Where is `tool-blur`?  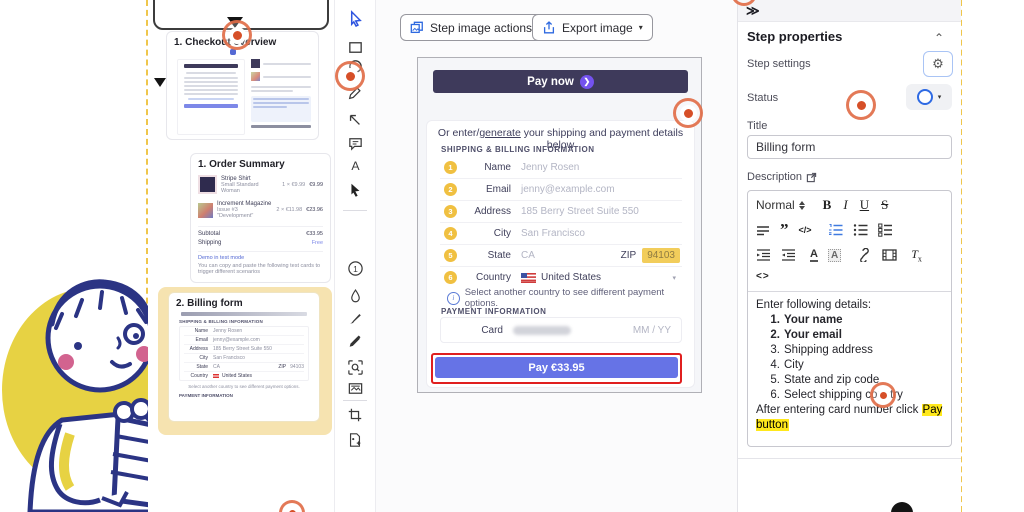
tool-blur is located at coordinates (355, 295).